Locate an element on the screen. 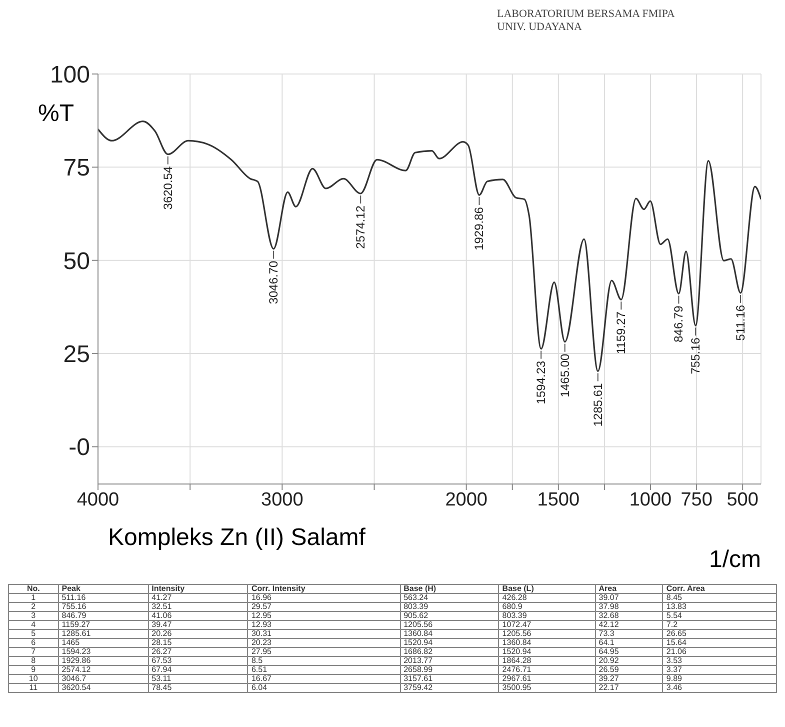 The image size is (785, 727). text: 803.39 is located at coordinates (449, 607).